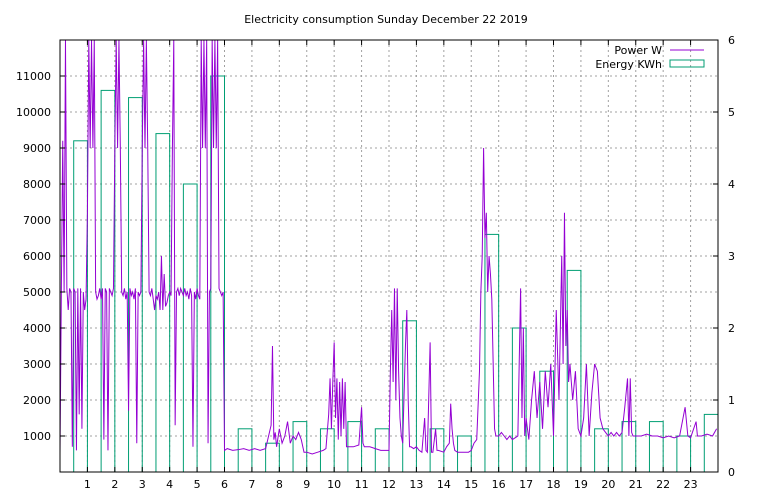 This screenshot has height=500, width=768. Describe the element at coordinates (279, 484) in the screenshot. I see `x-tick-label: 8` at that location.